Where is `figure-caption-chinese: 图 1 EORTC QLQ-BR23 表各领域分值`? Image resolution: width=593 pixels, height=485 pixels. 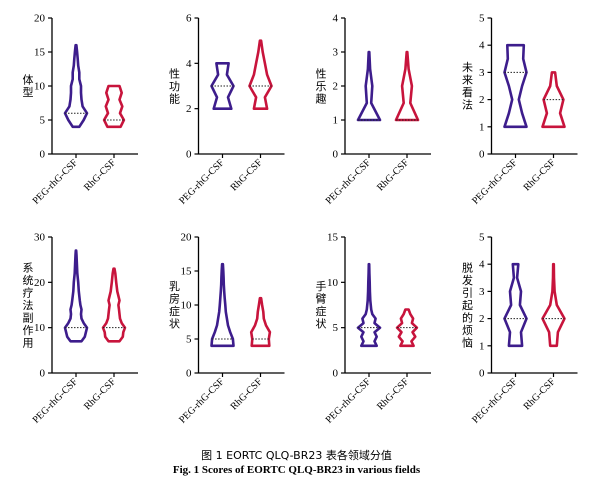
figure-caption-chinese: 图 1 EORTC QLQ-BR23 表各领域分值 is located at coordinates (296, 455).